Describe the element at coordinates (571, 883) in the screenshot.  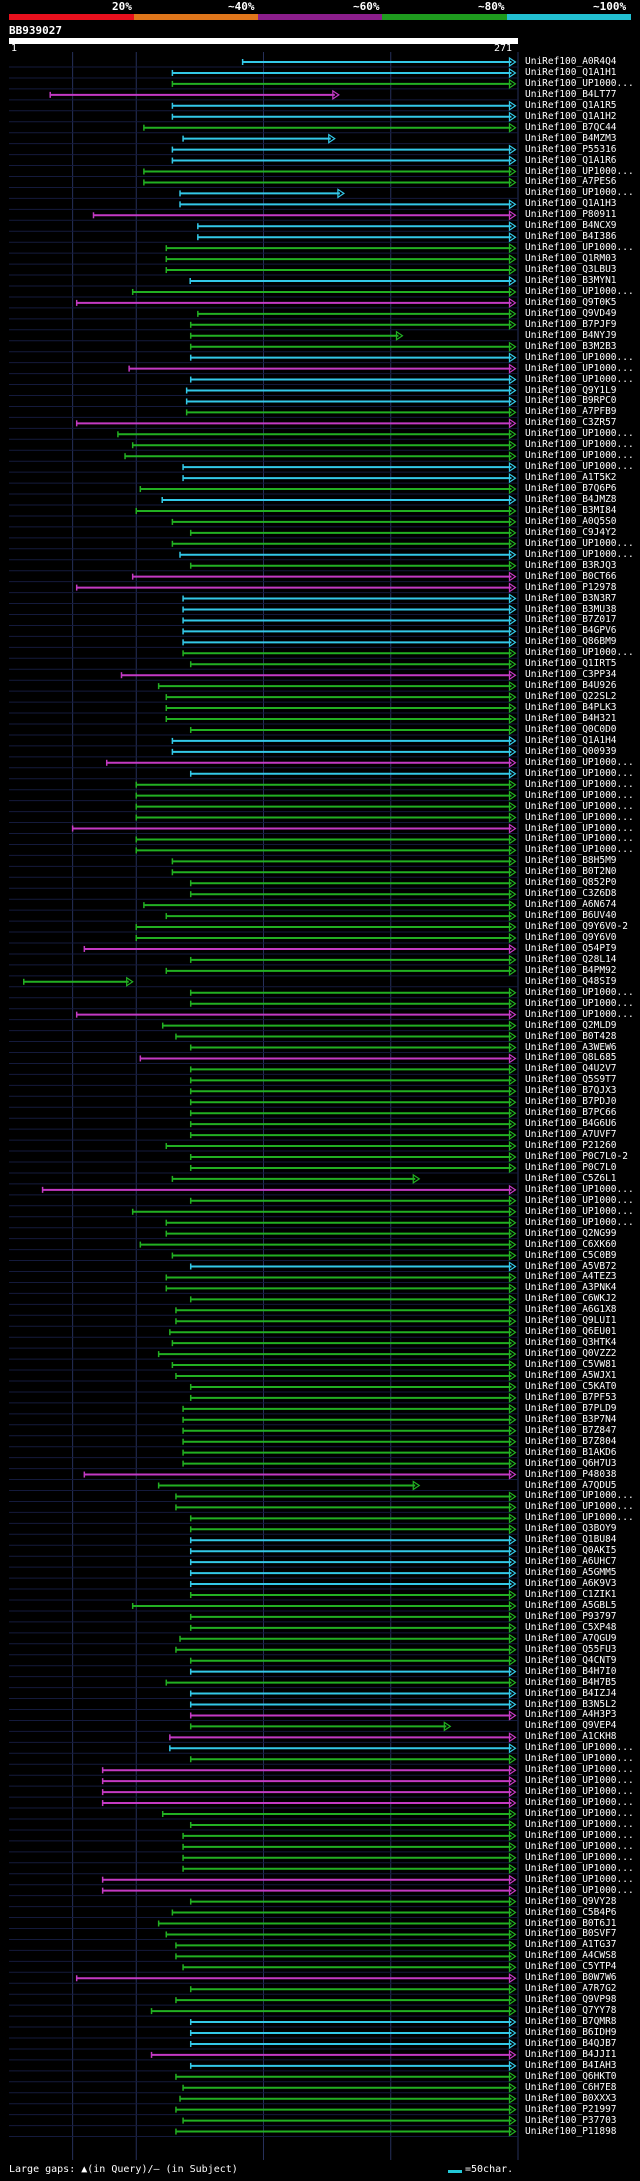
I see `hit-label: UniRef100_Q852P0` at that location.